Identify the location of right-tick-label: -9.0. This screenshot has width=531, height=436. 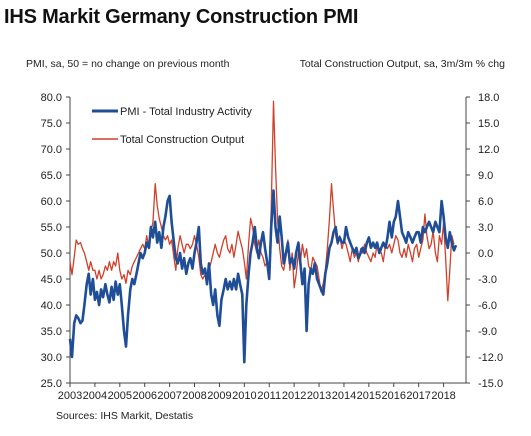
(487, 332).